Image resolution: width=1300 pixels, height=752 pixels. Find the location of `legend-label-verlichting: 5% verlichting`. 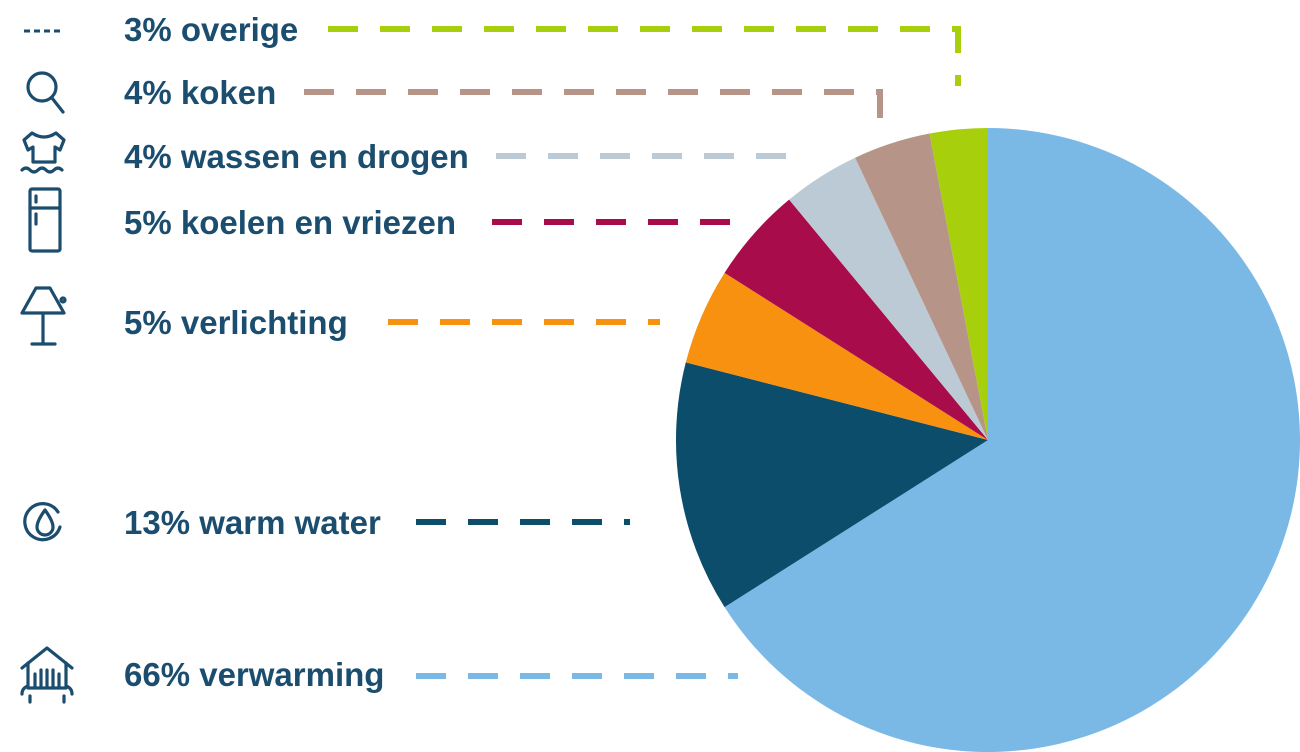

legend-label-verlichting: 5% verlichting is located at coordinates (236, 322).